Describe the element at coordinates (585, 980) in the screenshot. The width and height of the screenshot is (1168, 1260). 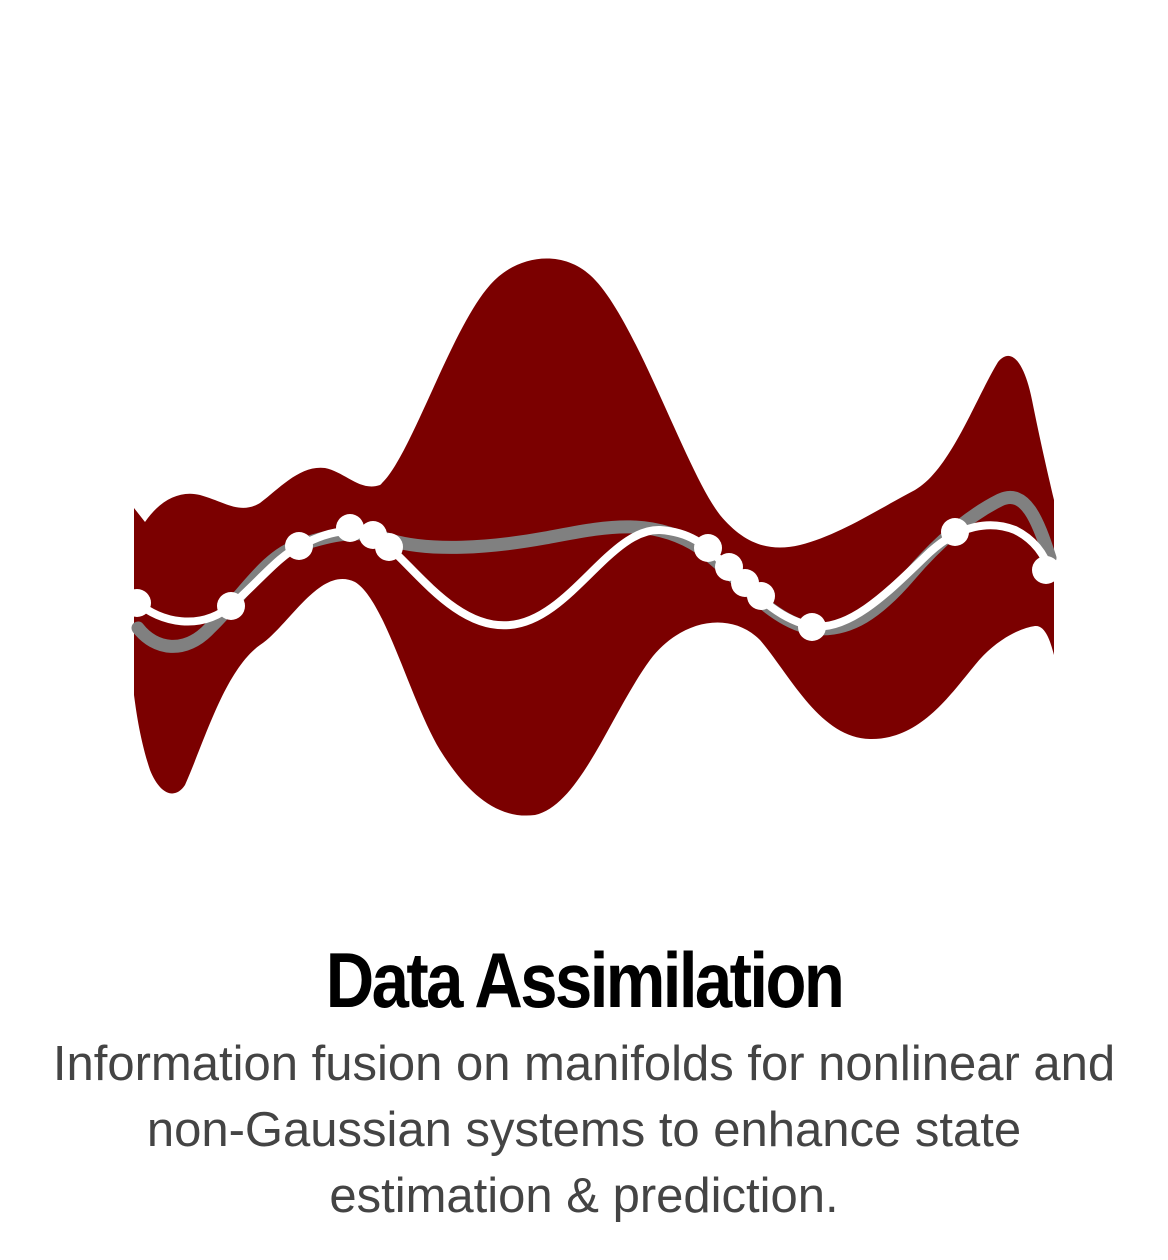
I see `card-title: Data Assimilation` at that location.